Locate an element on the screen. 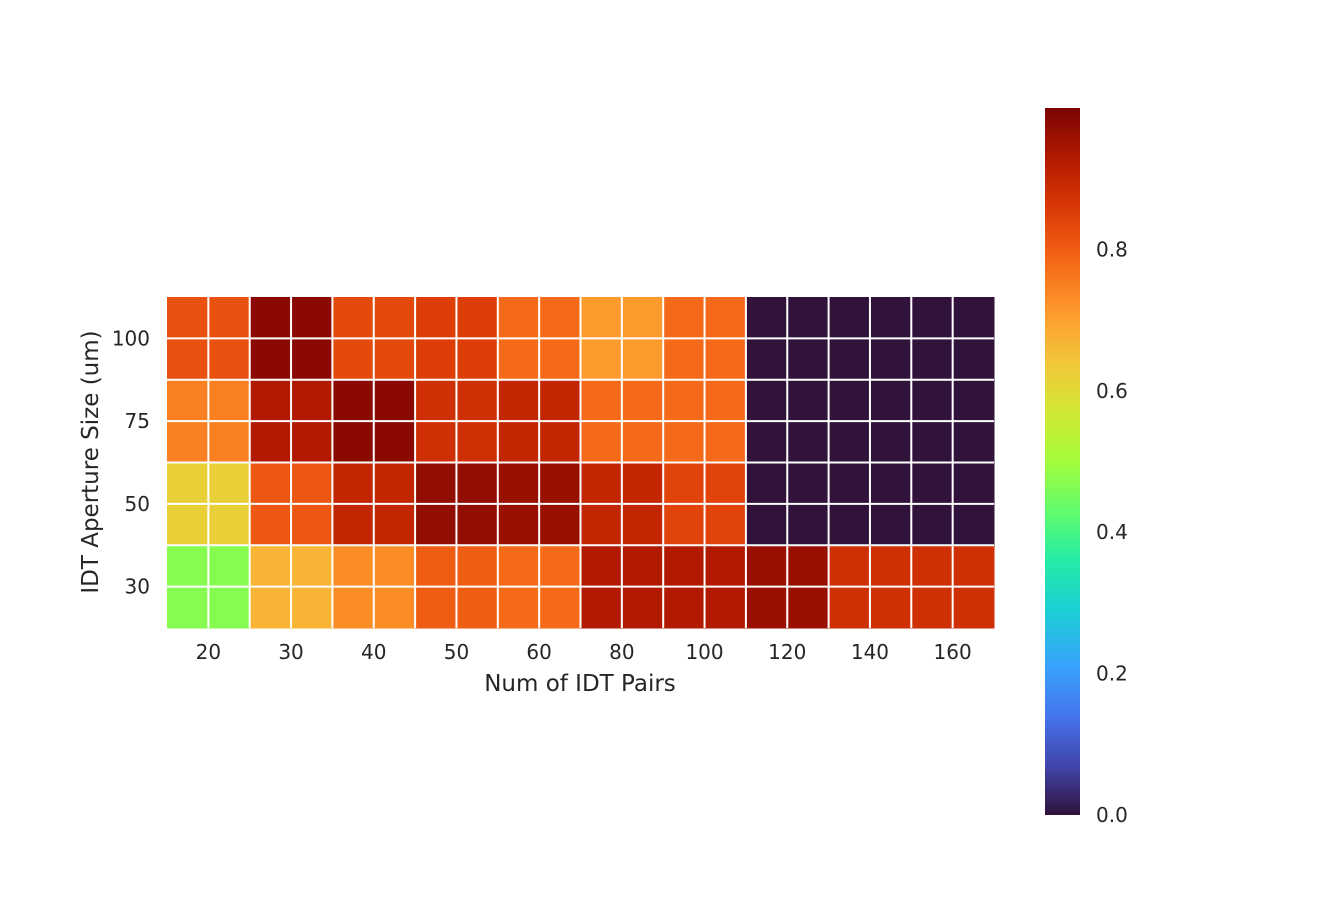  colorbar-tick-label: 0.8 is located at coordinates (1112, 249).